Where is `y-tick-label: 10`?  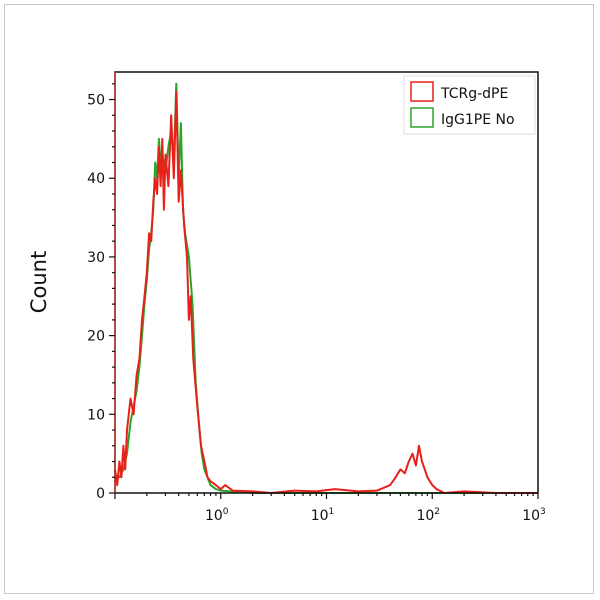 y-tick-label: 10 is located at coordinates (96, 415).